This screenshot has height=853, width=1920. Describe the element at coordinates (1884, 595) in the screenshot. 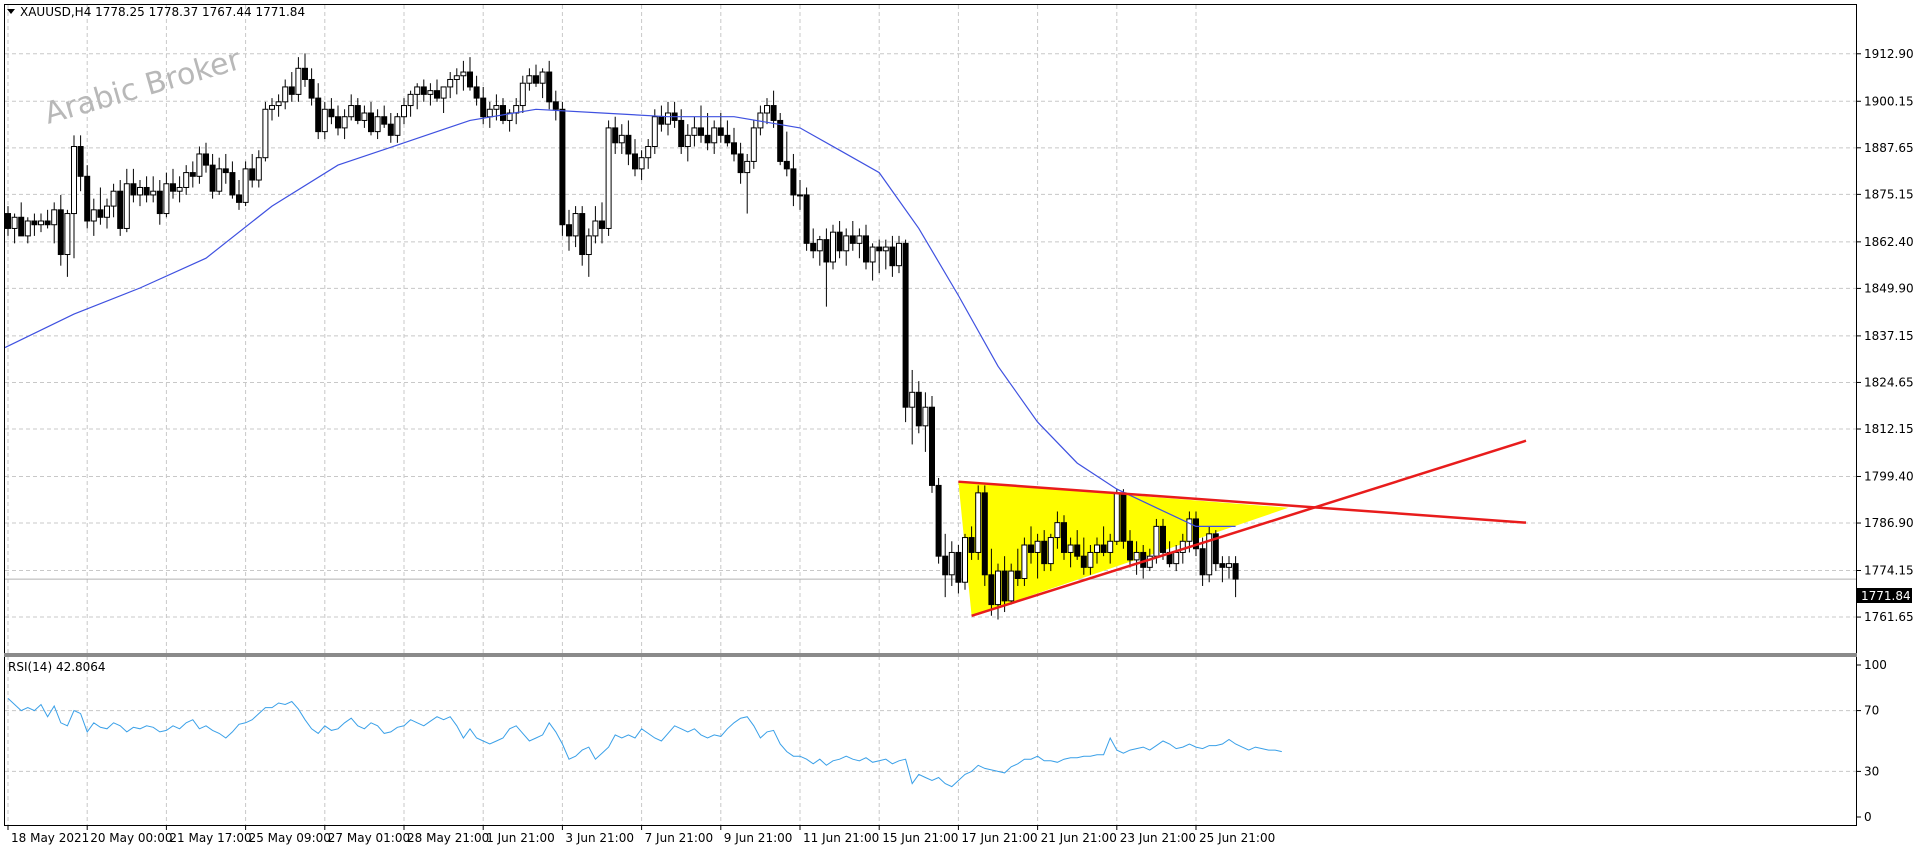

I see `current-price-tag` at that location.